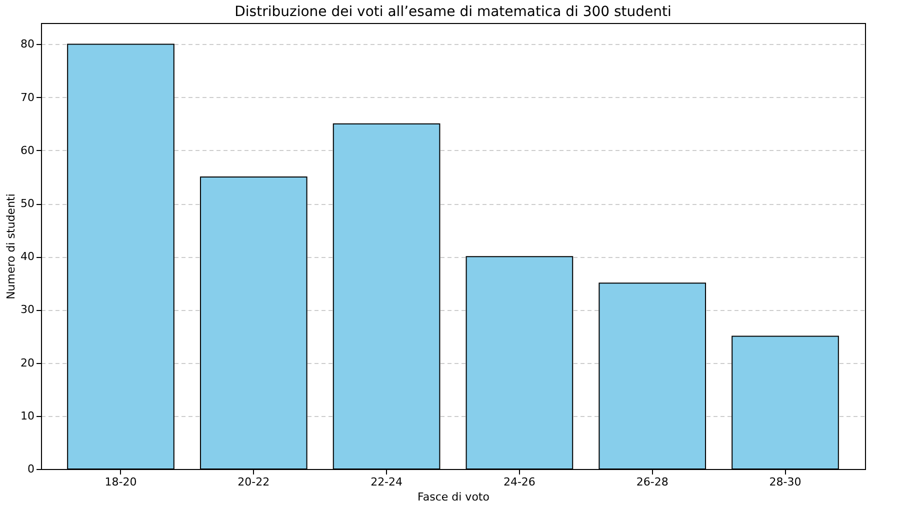  What do you see at coordinates (453, 12) in the screenshot?
I see `chart-title: Distribuzione dei voti all’esame di matematica di 300 studenti` at bounding box center [453, 12].